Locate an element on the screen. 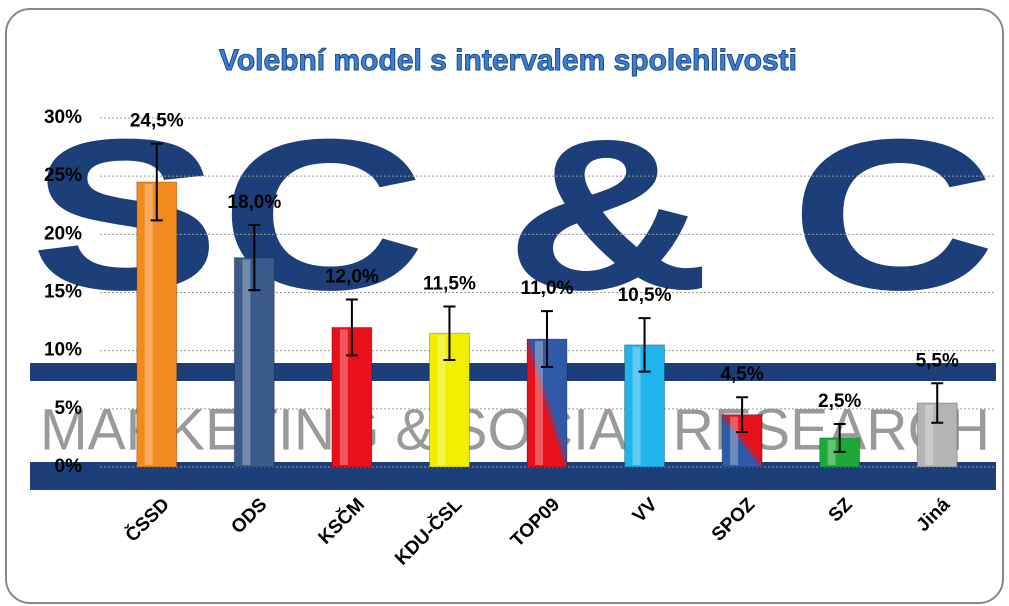  y-tick-label: 0% is located at coordinates (69, 466).